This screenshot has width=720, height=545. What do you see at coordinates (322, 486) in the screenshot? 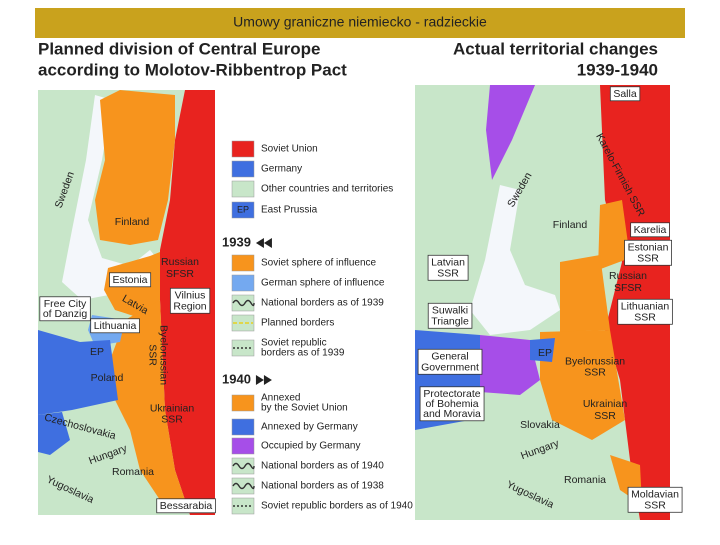
I see `legend-label: National borders as of 1938` at bounding box center [322, 486].